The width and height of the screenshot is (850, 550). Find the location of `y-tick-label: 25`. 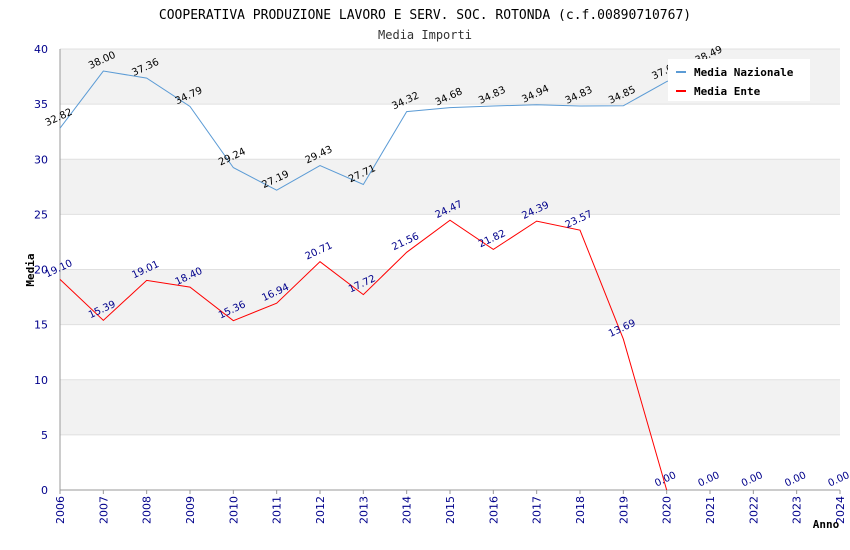

y-tick-label: 25 is located at coordinates (41, 214).